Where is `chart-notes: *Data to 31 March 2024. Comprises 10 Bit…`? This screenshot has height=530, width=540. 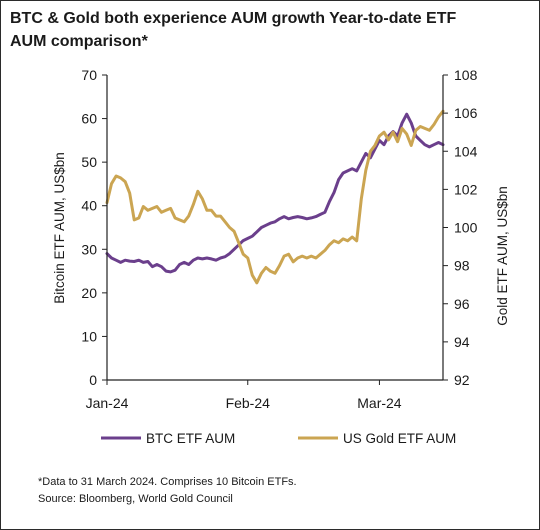 chart-notes: *Data to 31 March 2024. Comprises 10 Bit… is located at coordinates (167, 491).